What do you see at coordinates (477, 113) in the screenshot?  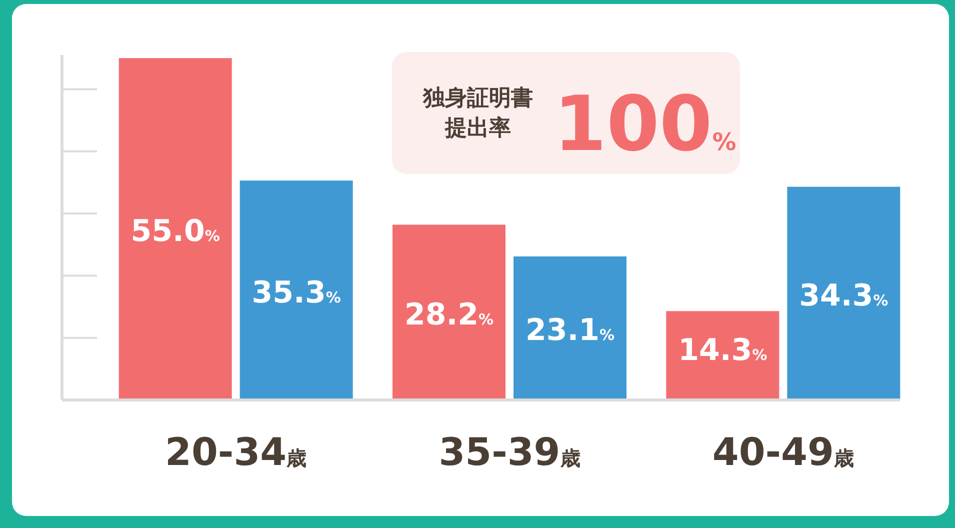 I see `annotation: 独身証明書提出率` at bounding box center [477, 113].